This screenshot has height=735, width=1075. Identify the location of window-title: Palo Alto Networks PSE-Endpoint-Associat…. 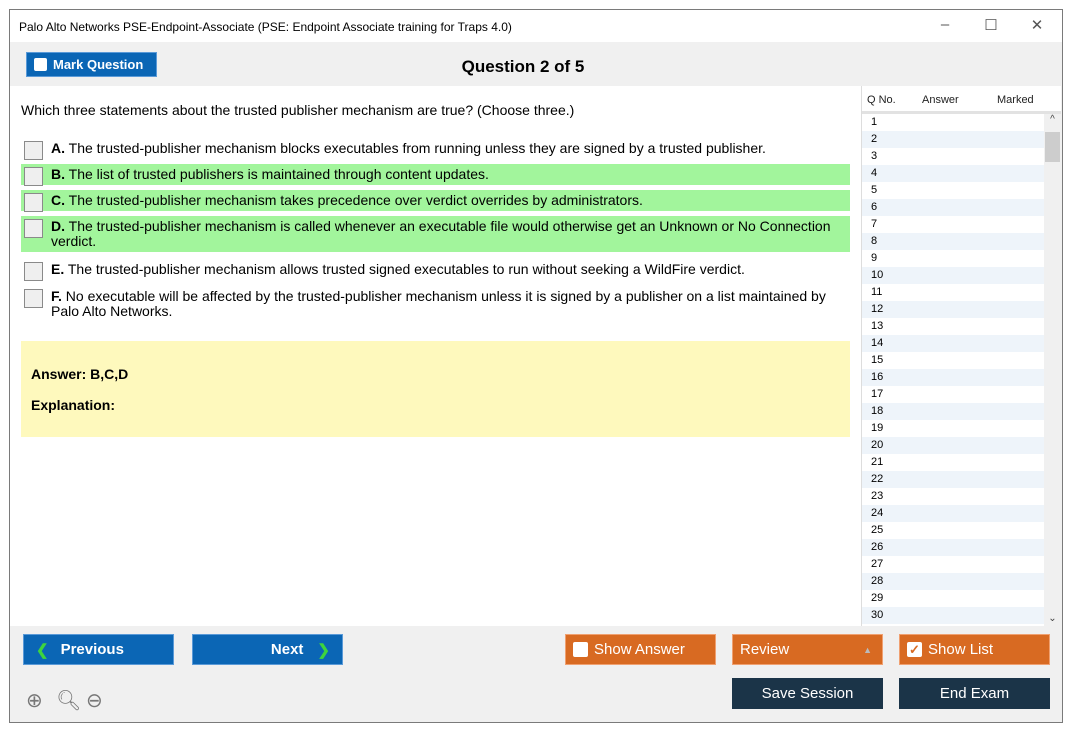
(265, 27).